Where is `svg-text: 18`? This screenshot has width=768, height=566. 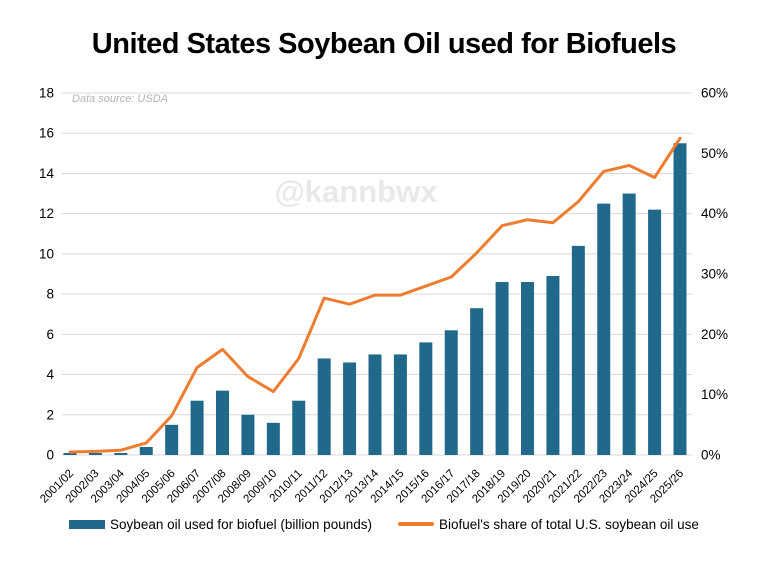 svg-text: 18 is located at coordinates (46, 93).